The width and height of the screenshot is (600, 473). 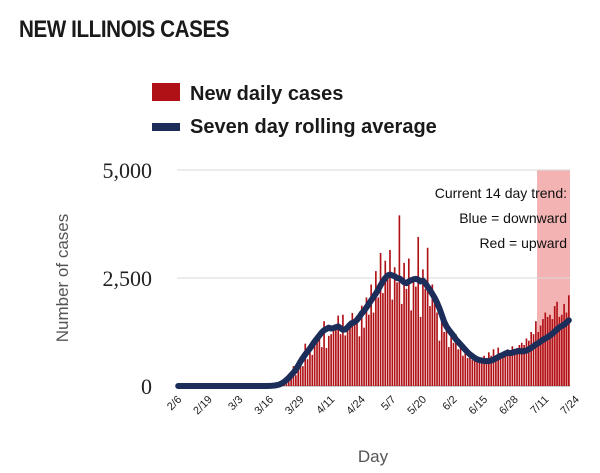 I want to click on legend-label-daily: New daily cases, so click(x=266, y=94).